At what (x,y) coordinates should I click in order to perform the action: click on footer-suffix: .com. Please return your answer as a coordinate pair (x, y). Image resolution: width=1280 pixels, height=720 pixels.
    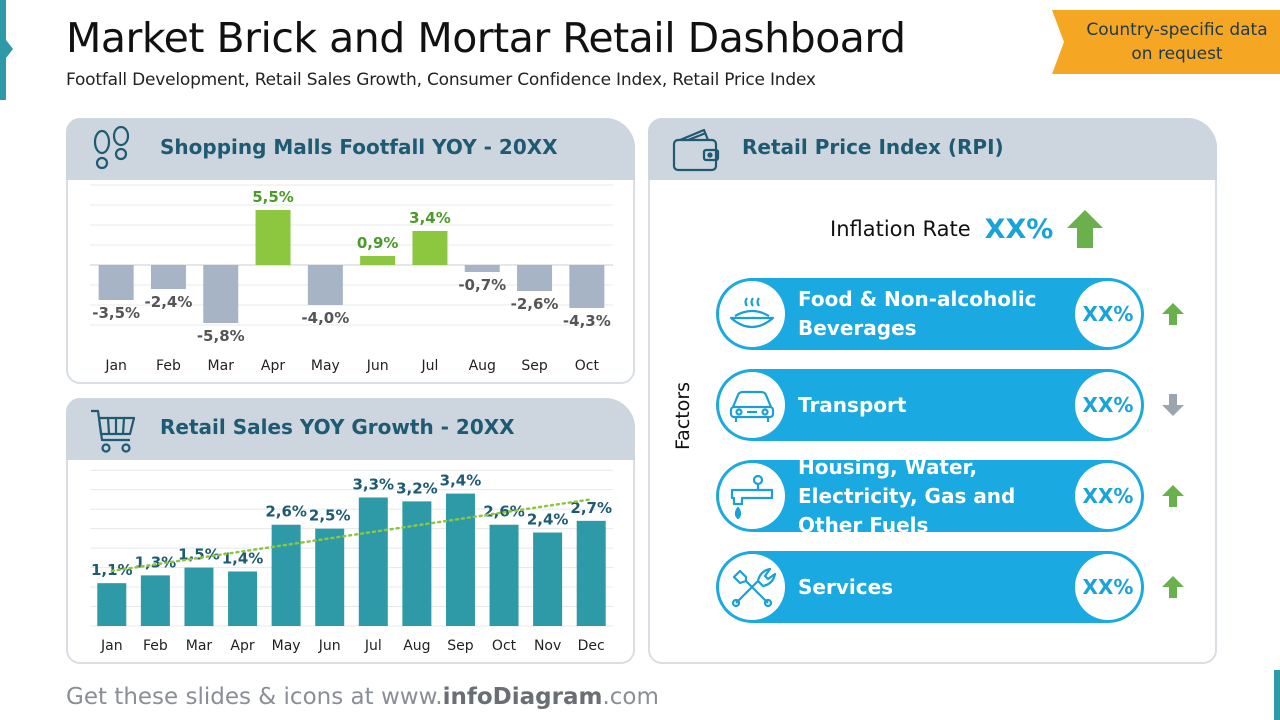
    Looking at the image, I should click on (630, 697).